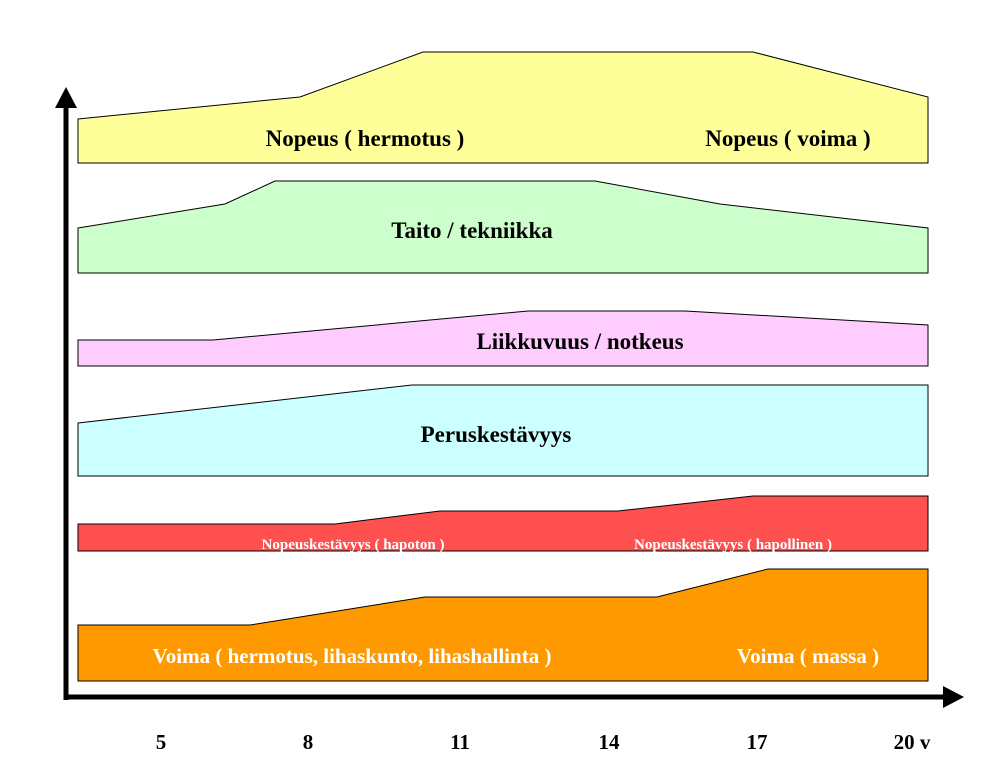 This screenshot has height=767, width=997. I want to click on x-tick-label: 5, so click(161, 742).